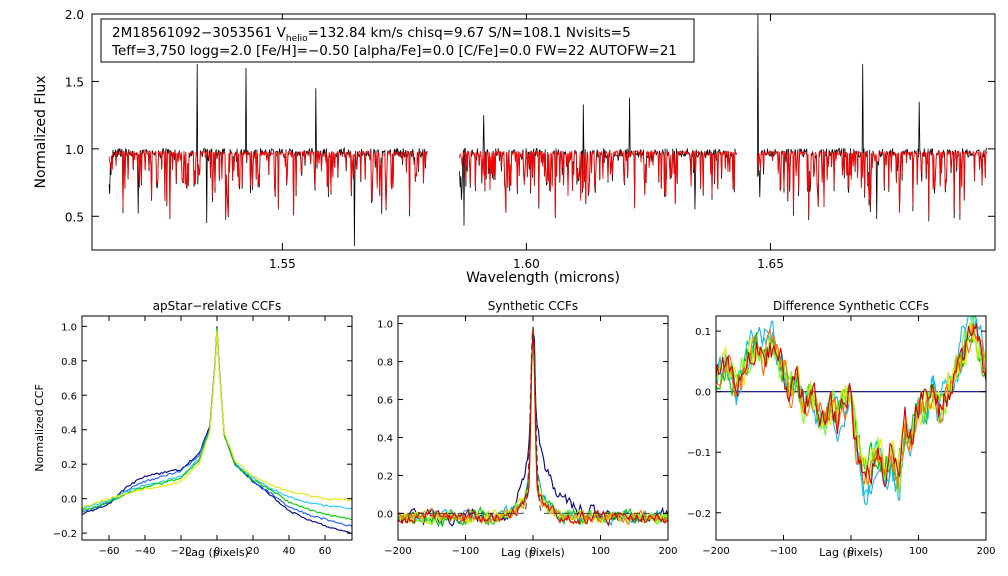 The image size is (1008, 576). Describe the element at coordinates (703, 393) in the screenshot. I see `difference-ccf-y-tick-label: 0.0` at that location.